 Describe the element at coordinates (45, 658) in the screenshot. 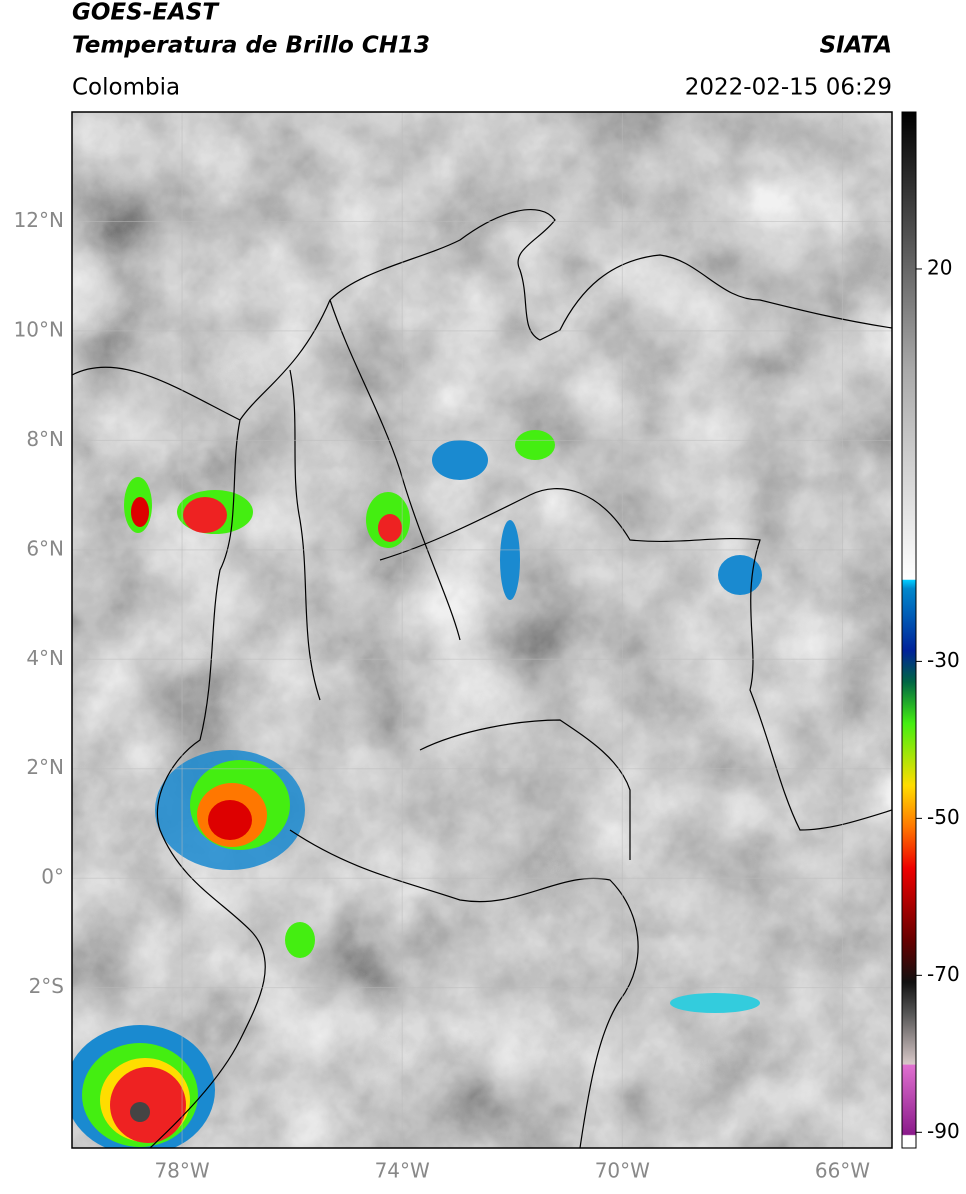

I see `lat-tick-label: 4°N` at that location.